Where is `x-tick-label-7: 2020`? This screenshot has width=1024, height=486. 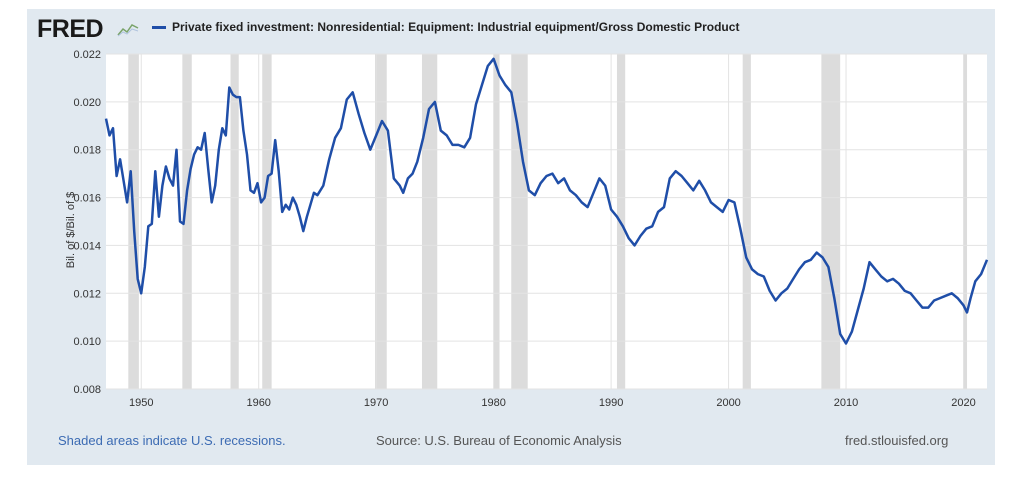
x-tick-label-7: 2020 is located at coordinates (963, 403).